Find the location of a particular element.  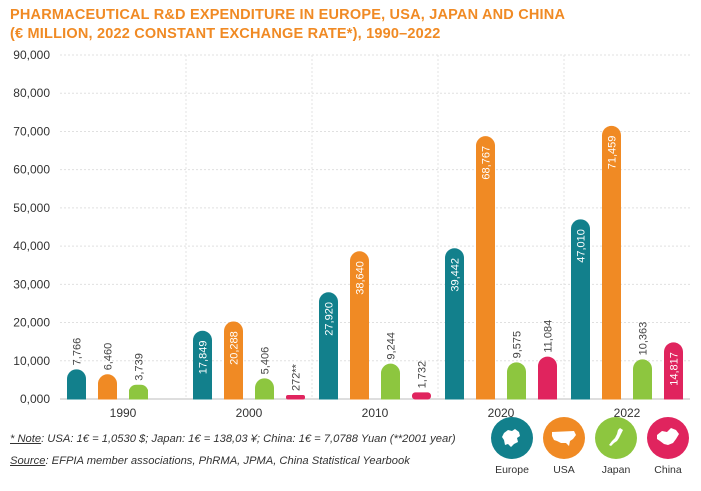

data-label-europe-2020: 39,442 is located at coordinates (456, 275).